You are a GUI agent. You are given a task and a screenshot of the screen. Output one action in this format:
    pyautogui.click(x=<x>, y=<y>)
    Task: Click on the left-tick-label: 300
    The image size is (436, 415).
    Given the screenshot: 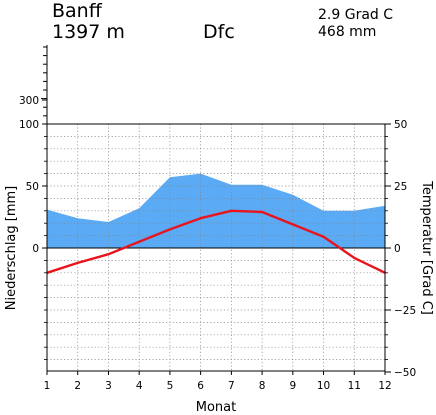 What is the action you would take?
    pyautogui.click(x=29, y=101)
    